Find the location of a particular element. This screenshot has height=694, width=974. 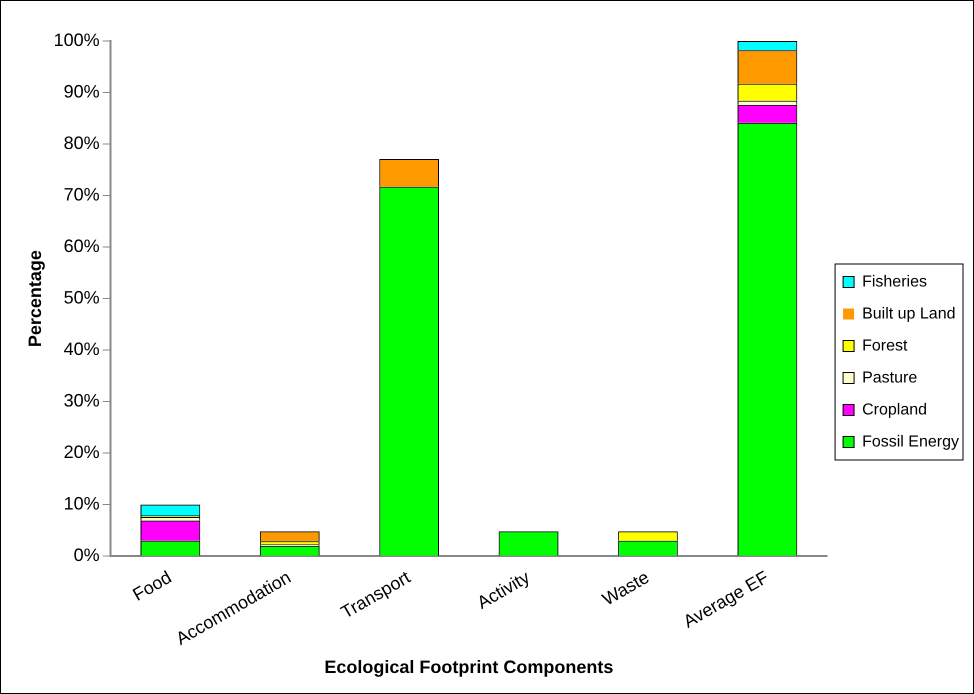

y-tick-label: 80% is located at coordinates (82, 143).